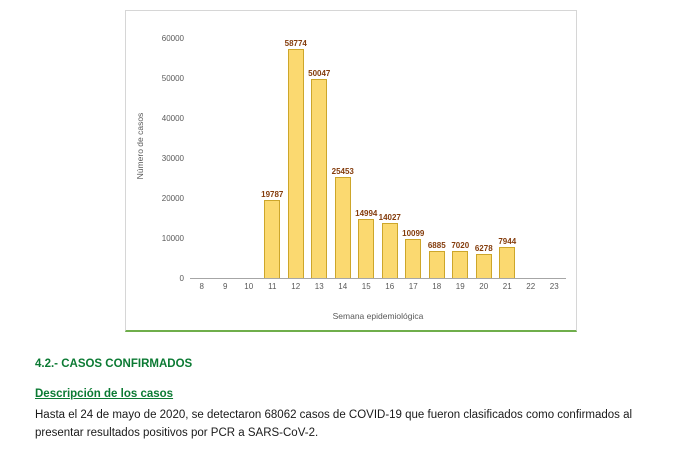  I want to click on y-tick-label: 40000, so click(172, 118).